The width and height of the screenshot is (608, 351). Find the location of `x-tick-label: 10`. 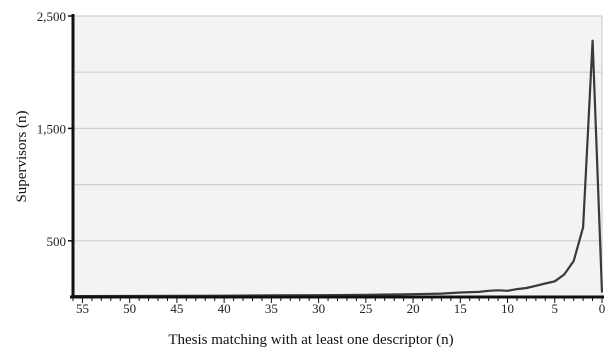

x-tick-label: 10 is located at coordinates (507, 308).